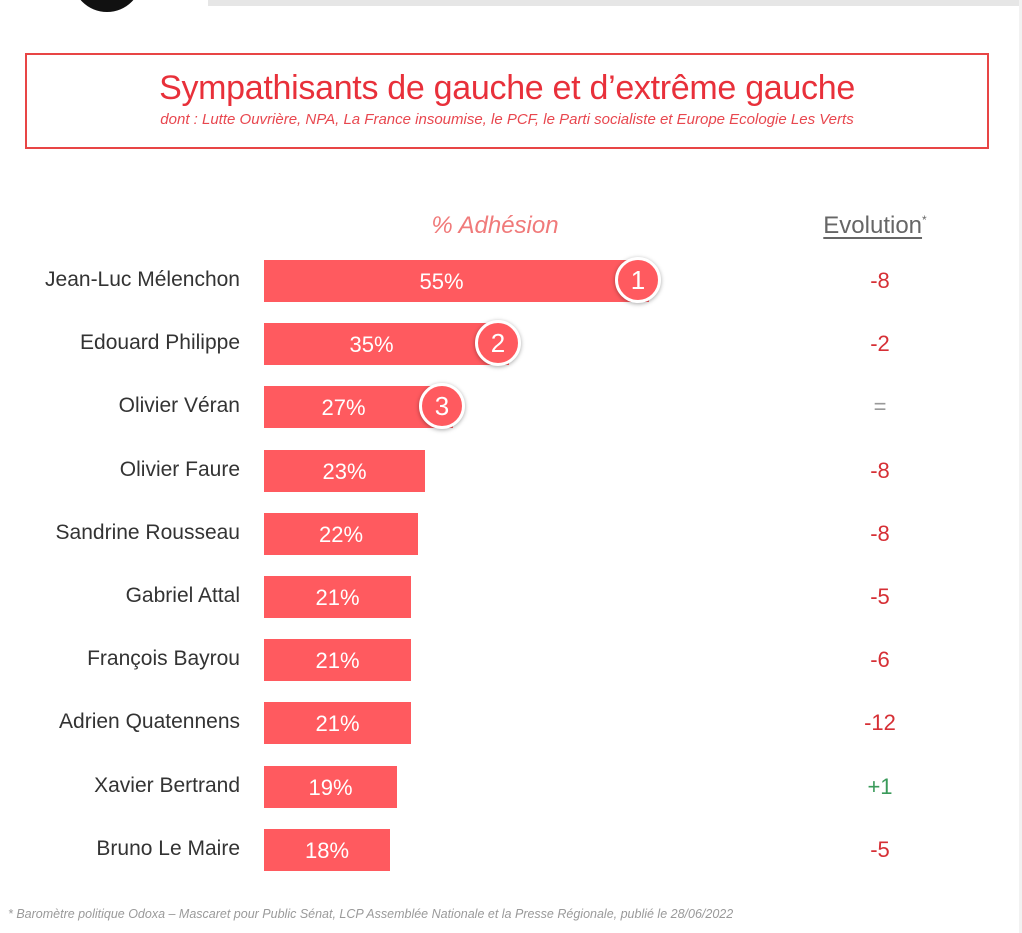 The width and height of the screenshot is (1022, 933). Describe the element at coordinates (511, 787) in the screenshot. I see `chart-row: Xavier Bertrand 19% +1` at that location.